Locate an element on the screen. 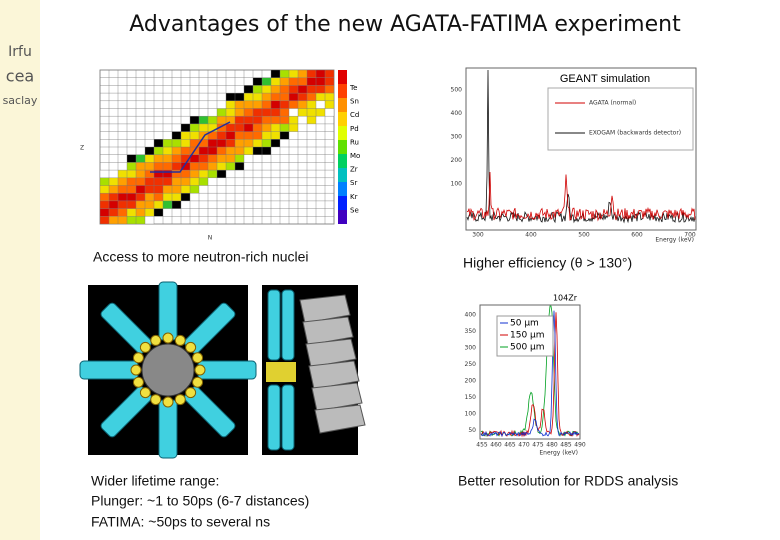 Image resolution: width=780 pixels, height=540 pixels. axis-label: Z is located at coordinates (82, 148).